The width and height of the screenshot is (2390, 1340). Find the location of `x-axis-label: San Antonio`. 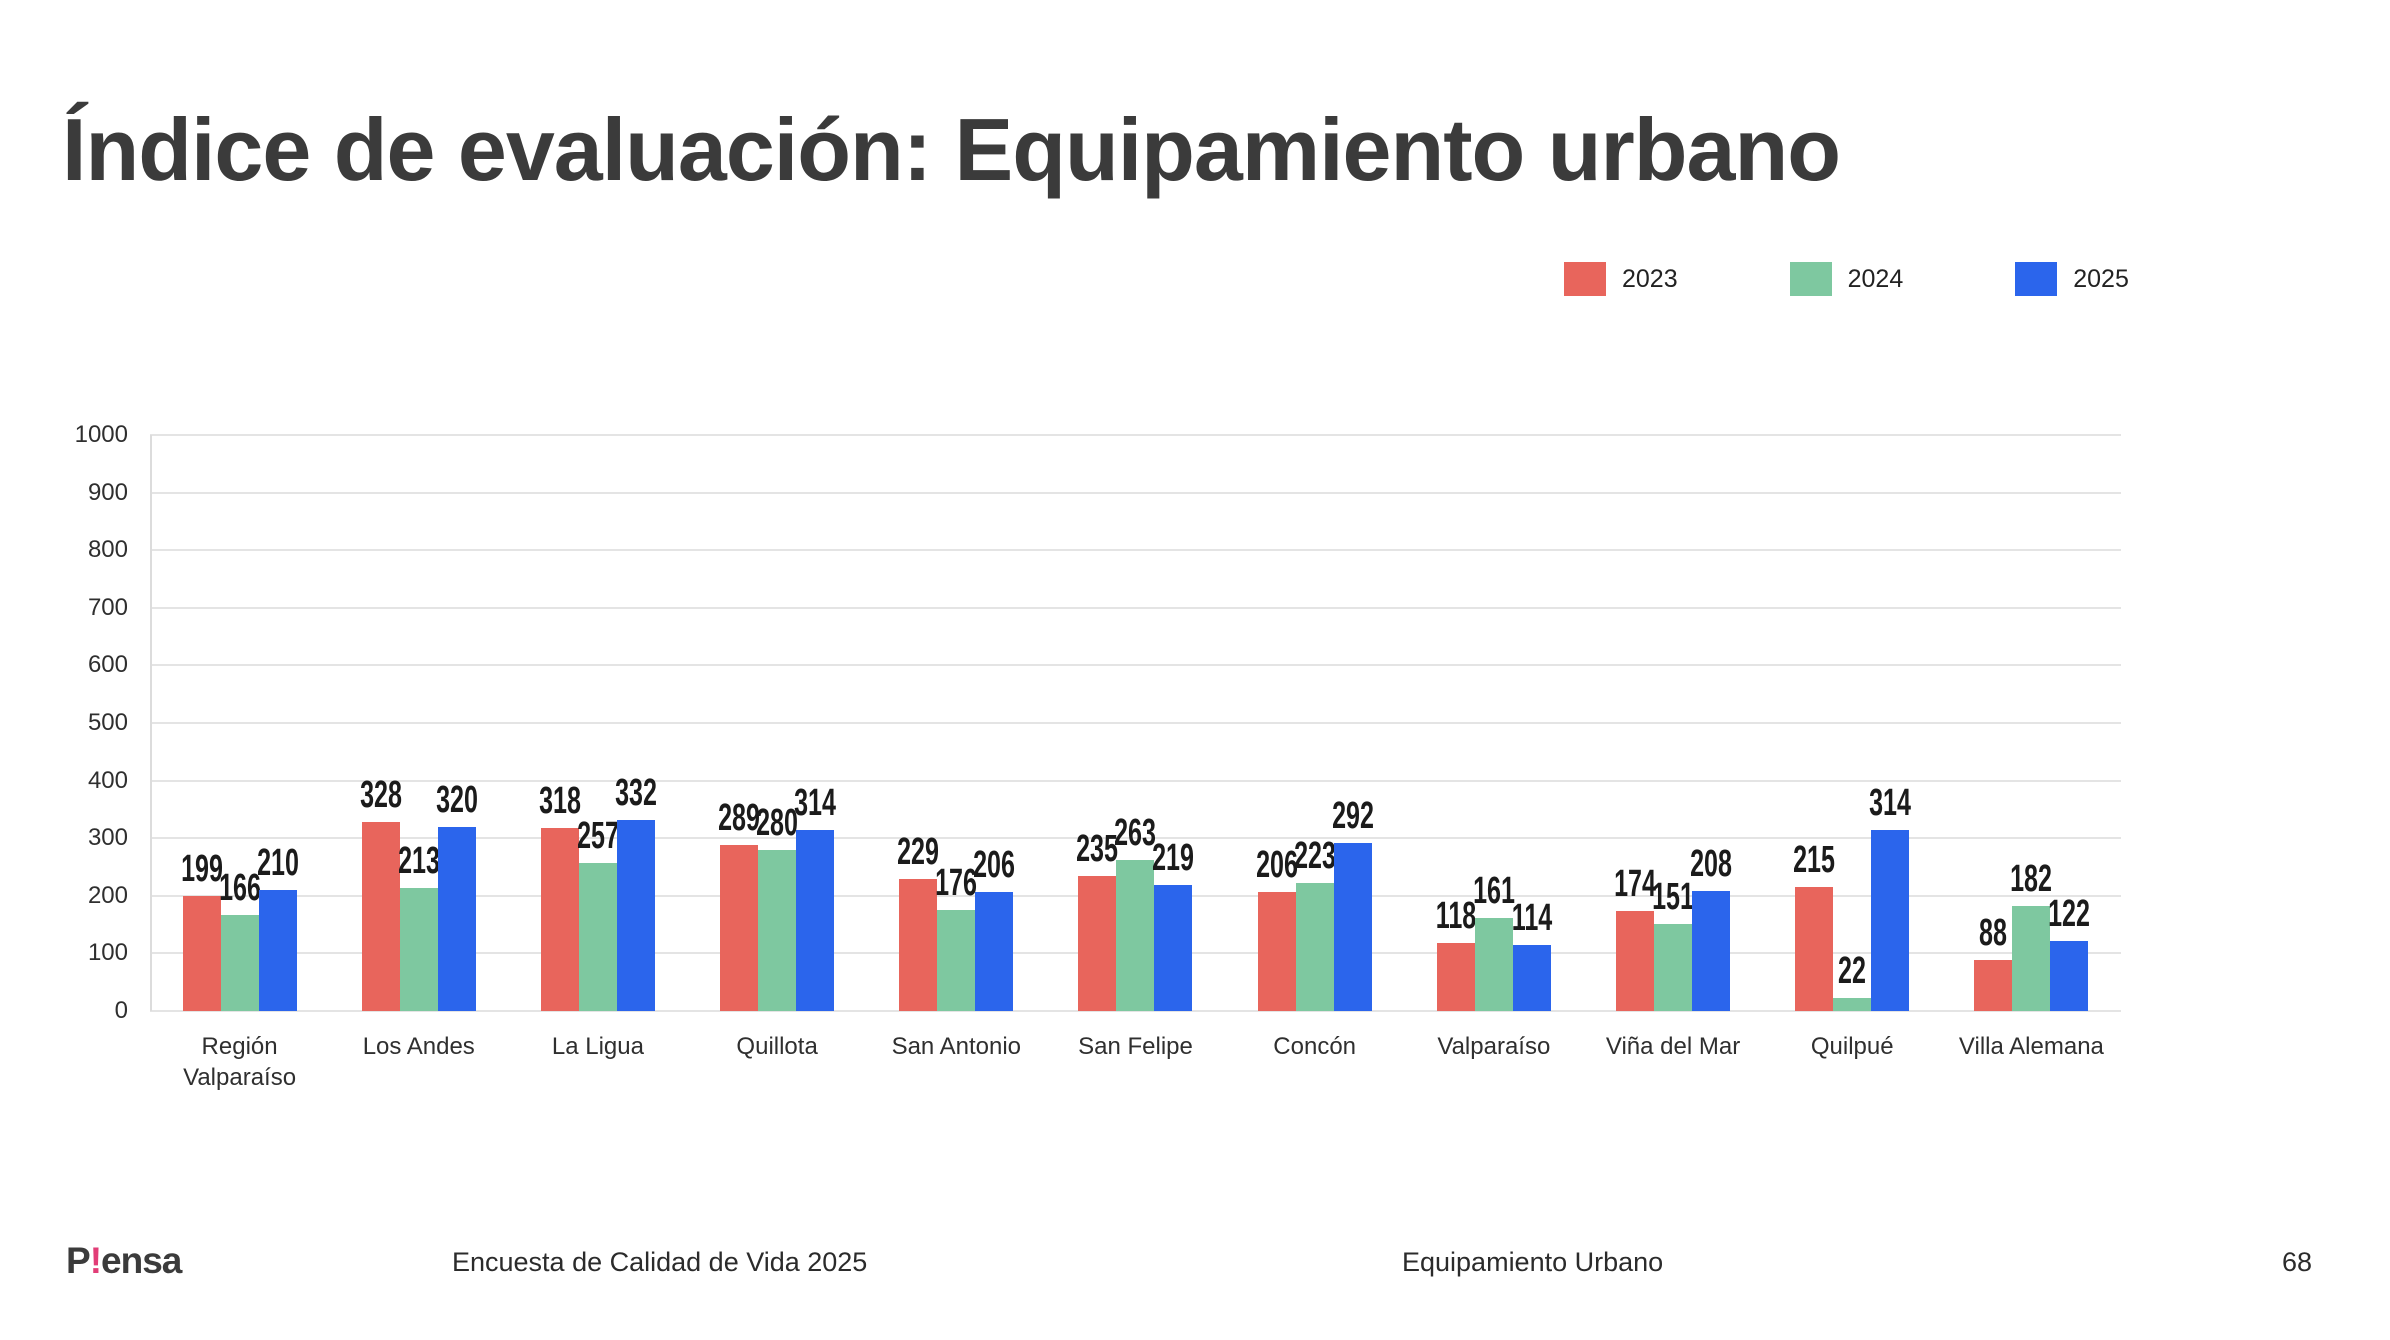

x-axis-label: San Antonio is located at coordinates (956, 1046).